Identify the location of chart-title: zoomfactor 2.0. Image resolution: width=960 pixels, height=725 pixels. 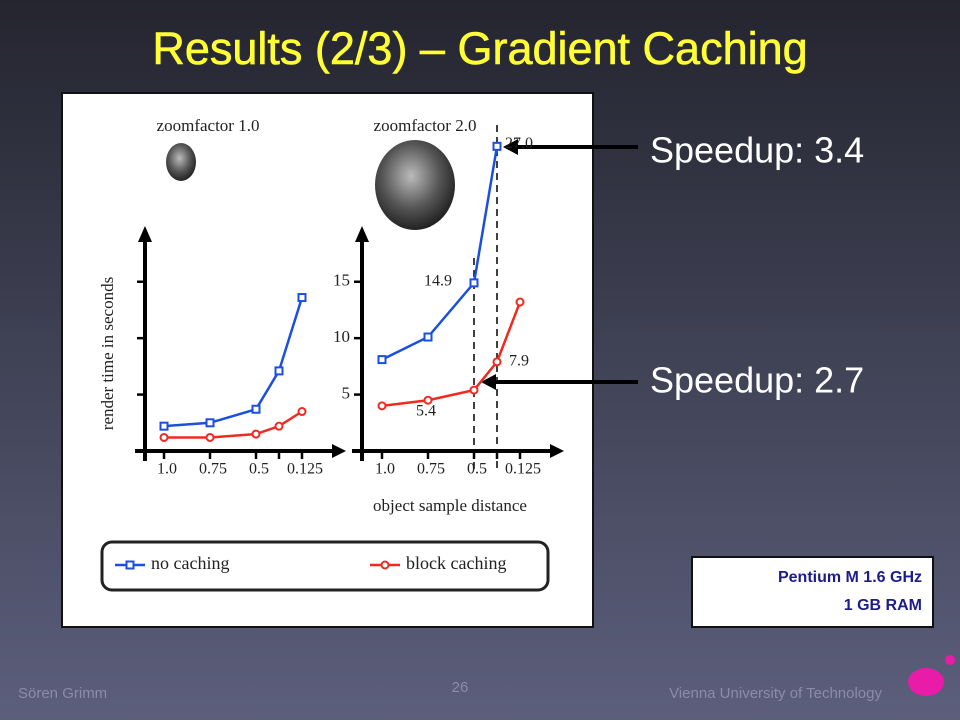
(425, 125).